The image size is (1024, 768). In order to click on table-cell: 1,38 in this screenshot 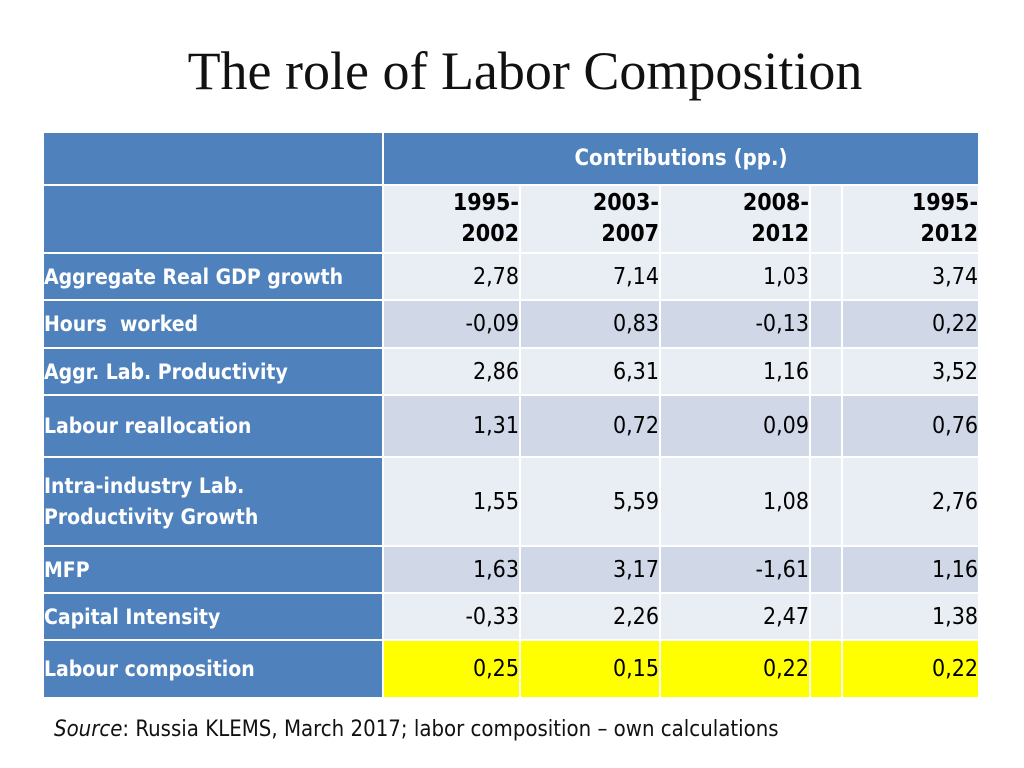, I will do `click(912, 617)`.